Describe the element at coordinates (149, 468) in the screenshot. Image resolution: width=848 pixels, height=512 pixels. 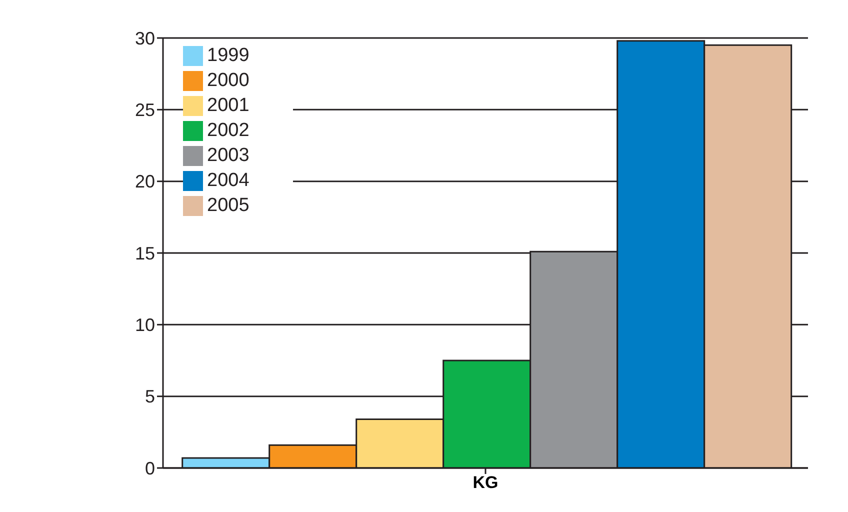
I see `y-tick-label: 0` at that location.